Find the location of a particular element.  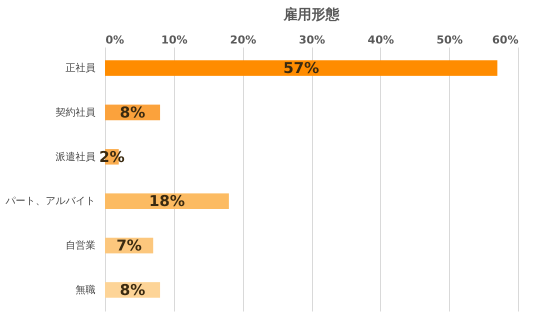

y-tick-label: 正社員 is located at coordinates (81, 68).